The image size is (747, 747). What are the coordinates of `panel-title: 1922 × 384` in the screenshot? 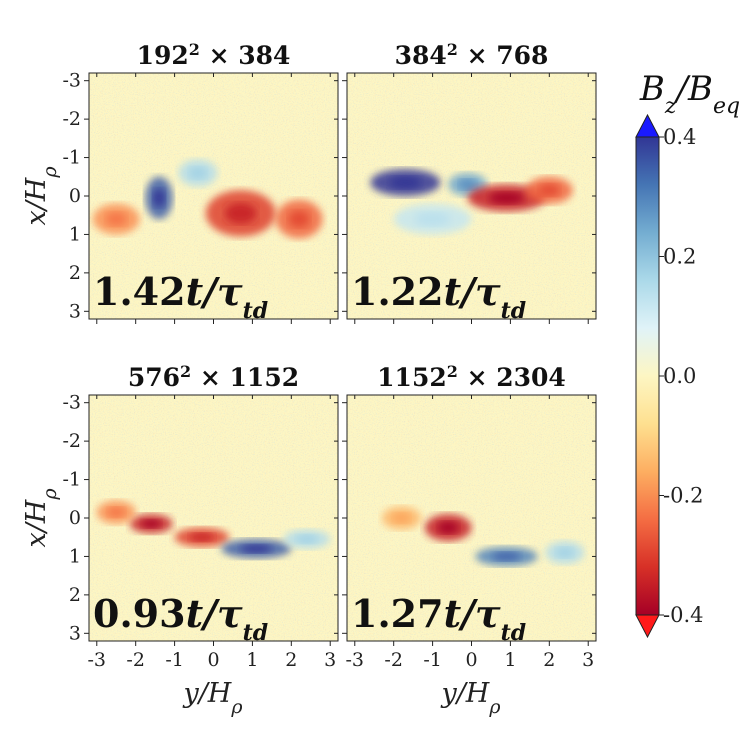 It's located at (214, 55).